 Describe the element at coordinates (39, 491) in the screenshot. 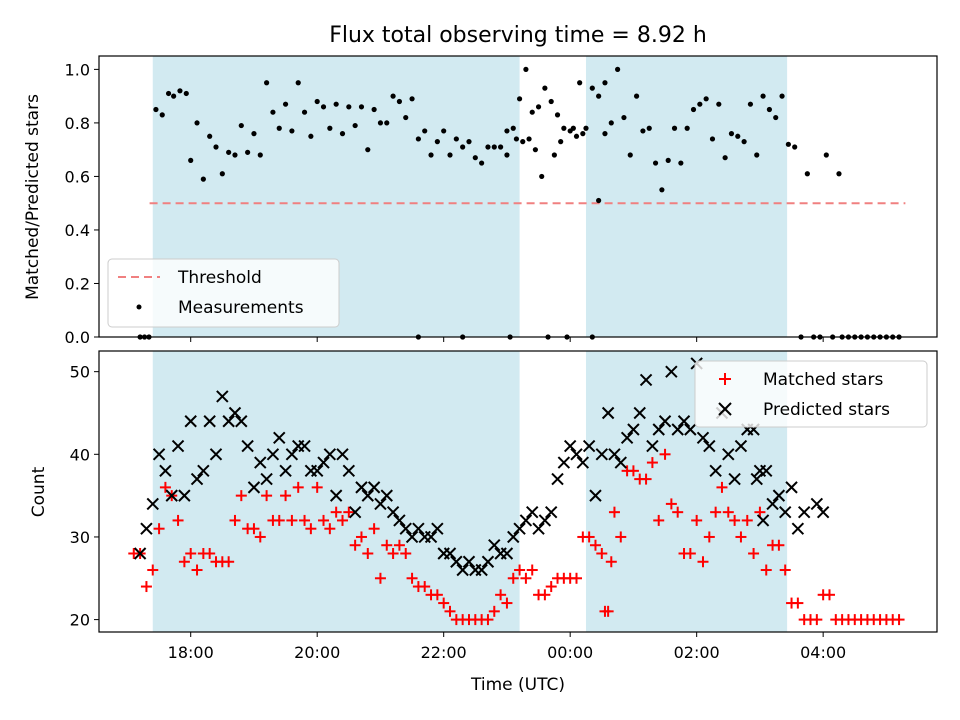

I see `bottom-y-axis-label: Count` at that location.